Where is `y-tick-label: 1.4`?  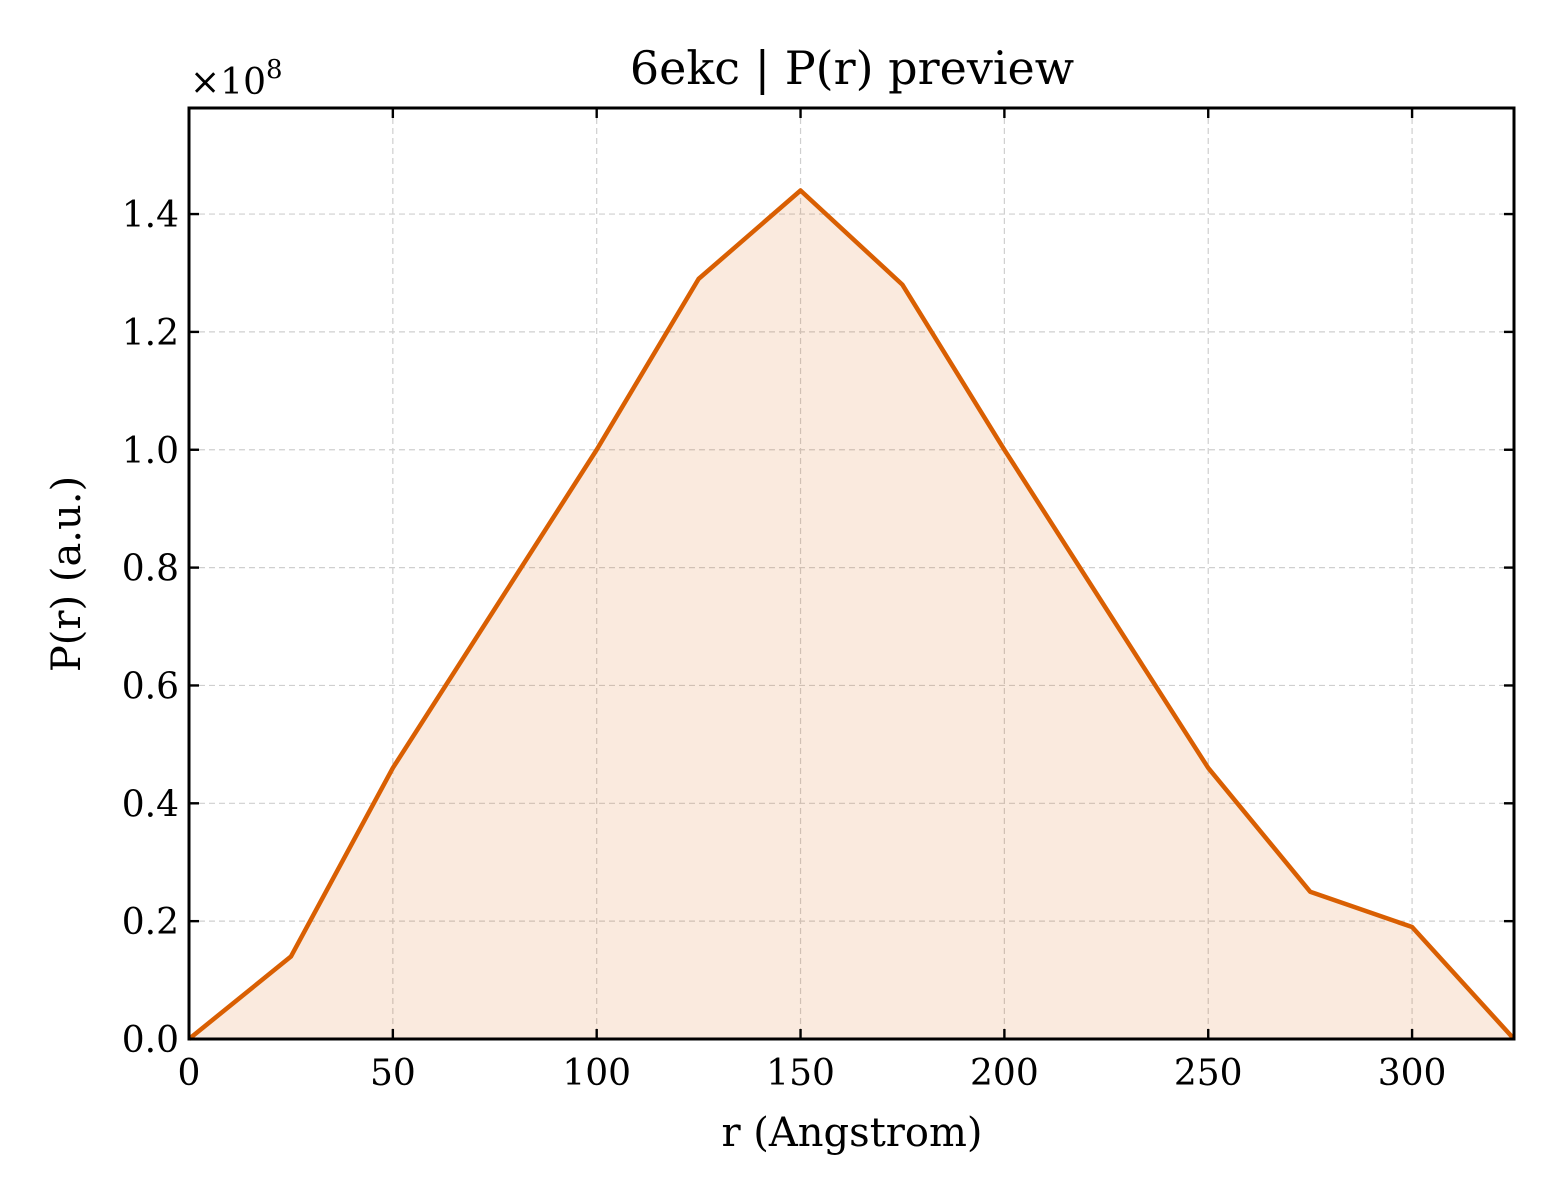
y-tick-label: 1.4 is located at coordinates (150, 215).